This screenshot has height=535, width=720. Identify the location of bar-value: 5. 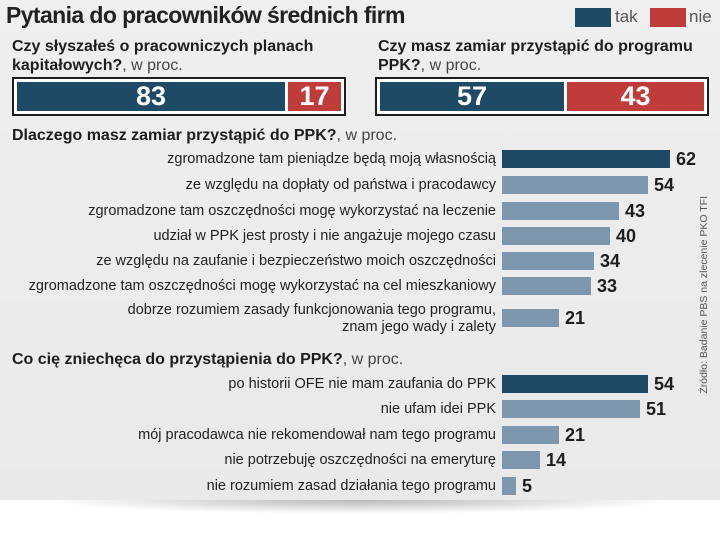
(527, 486).